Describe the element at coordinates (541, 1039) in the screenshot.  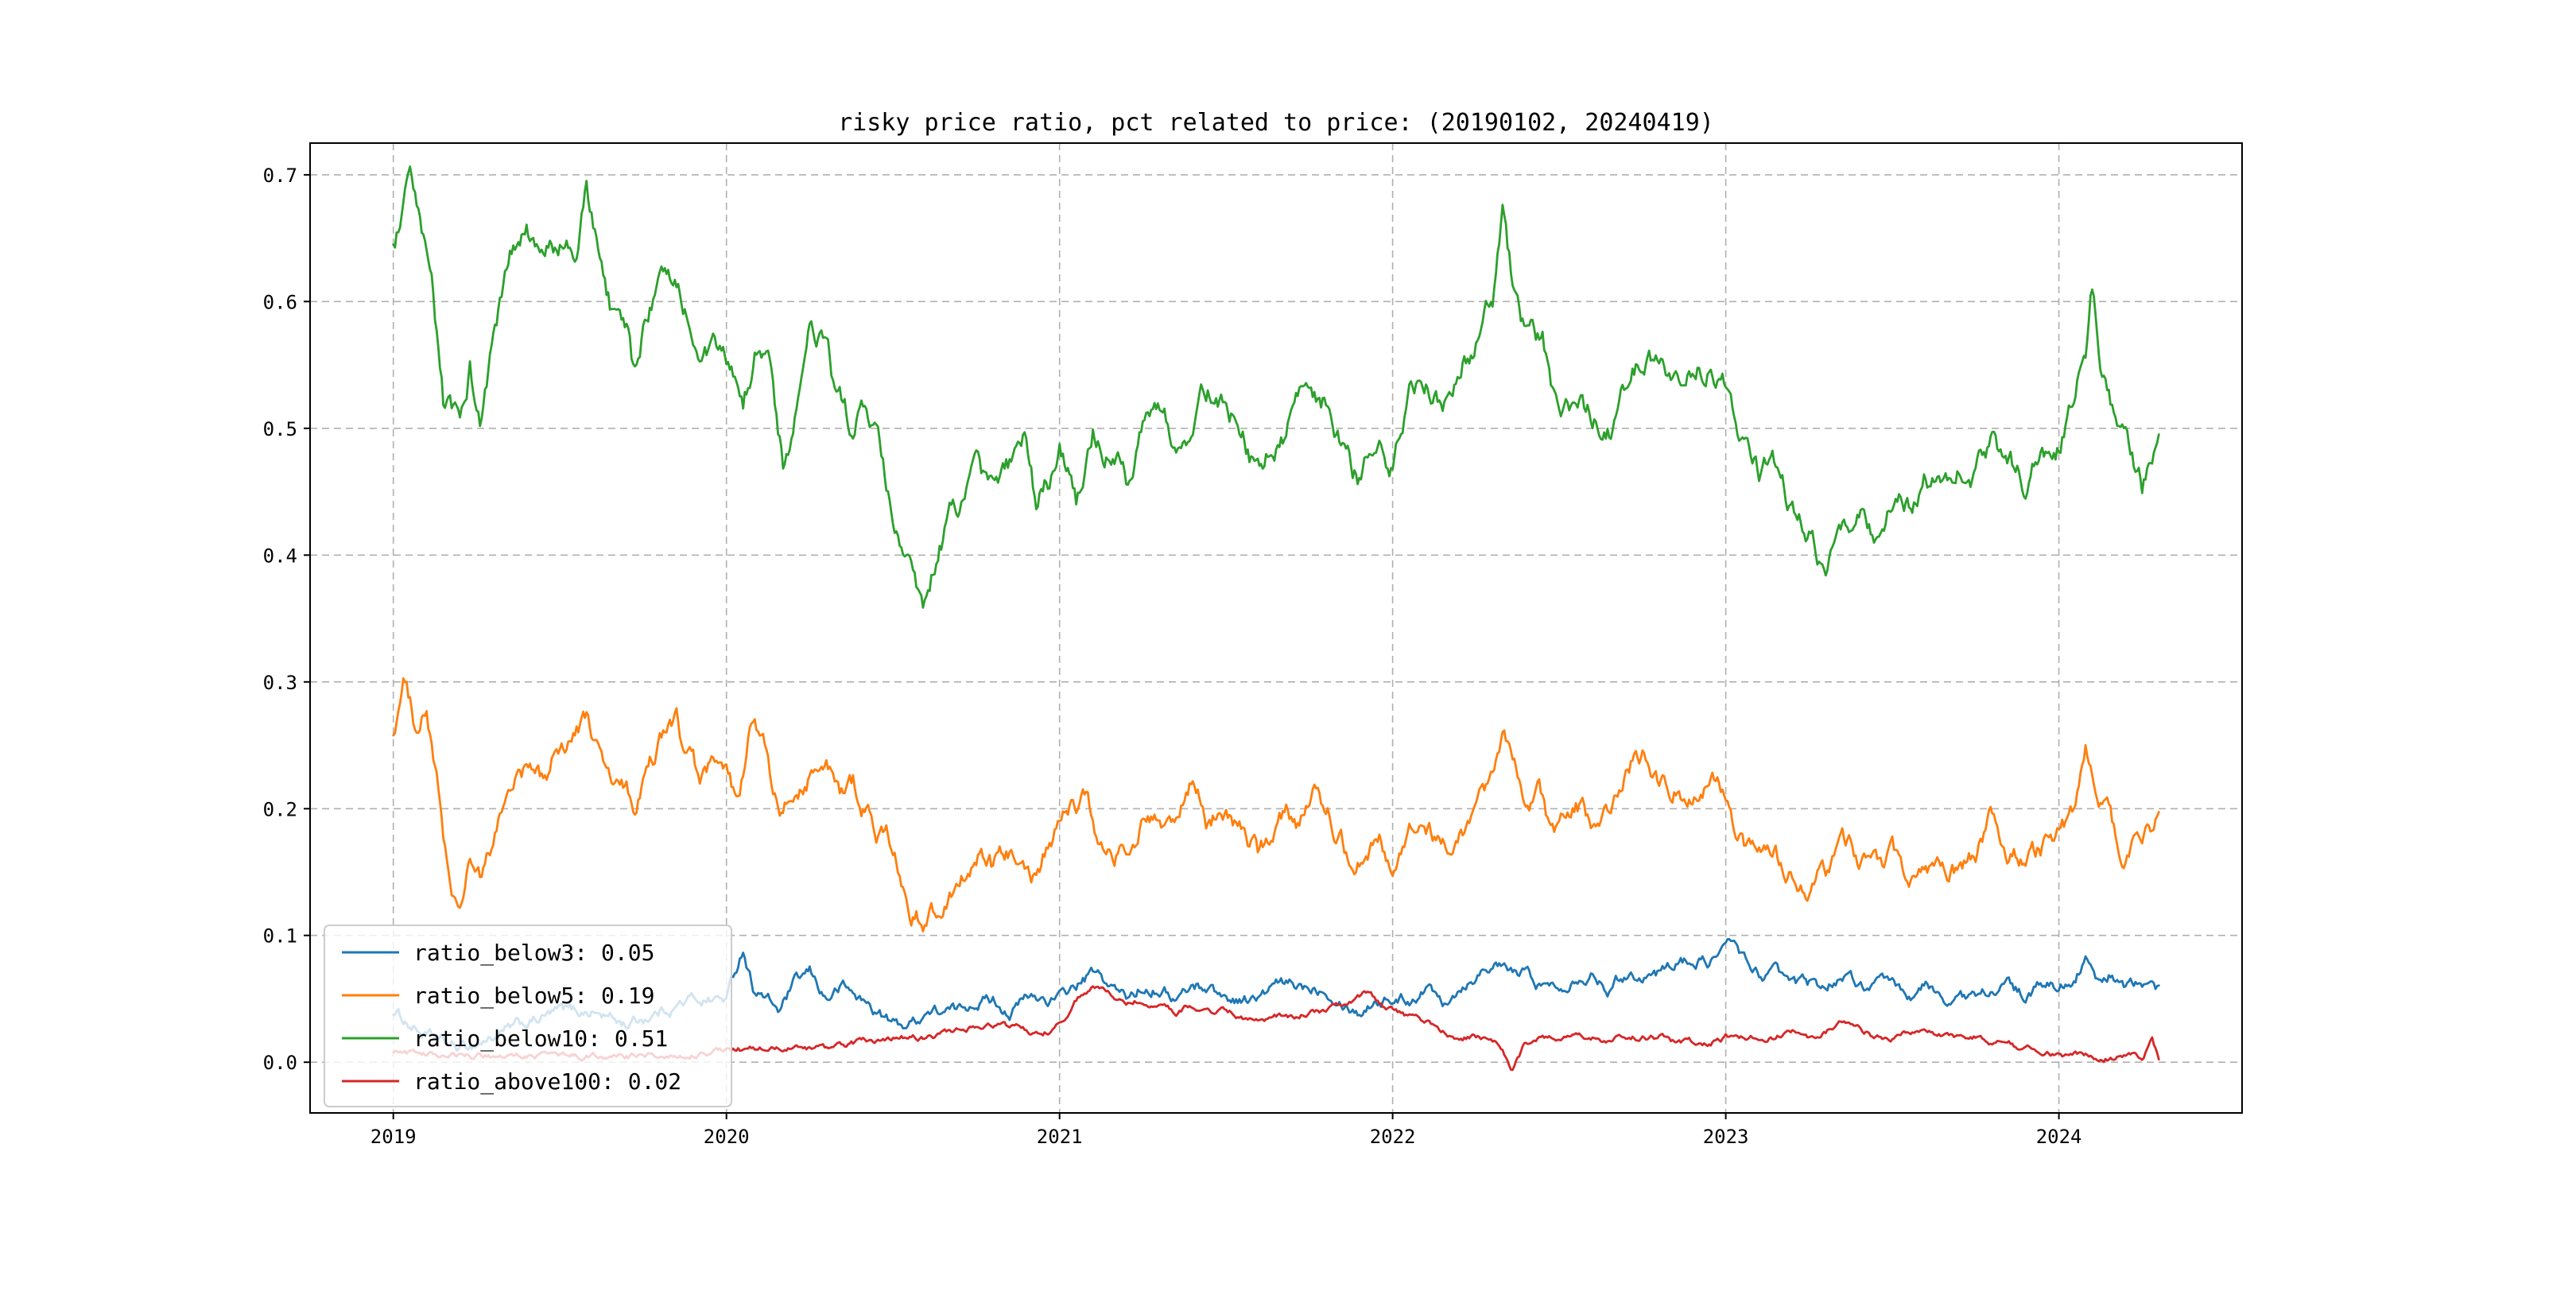
I see `legend-label-ratio_below10: ratio_below10: 0.51` at that location.